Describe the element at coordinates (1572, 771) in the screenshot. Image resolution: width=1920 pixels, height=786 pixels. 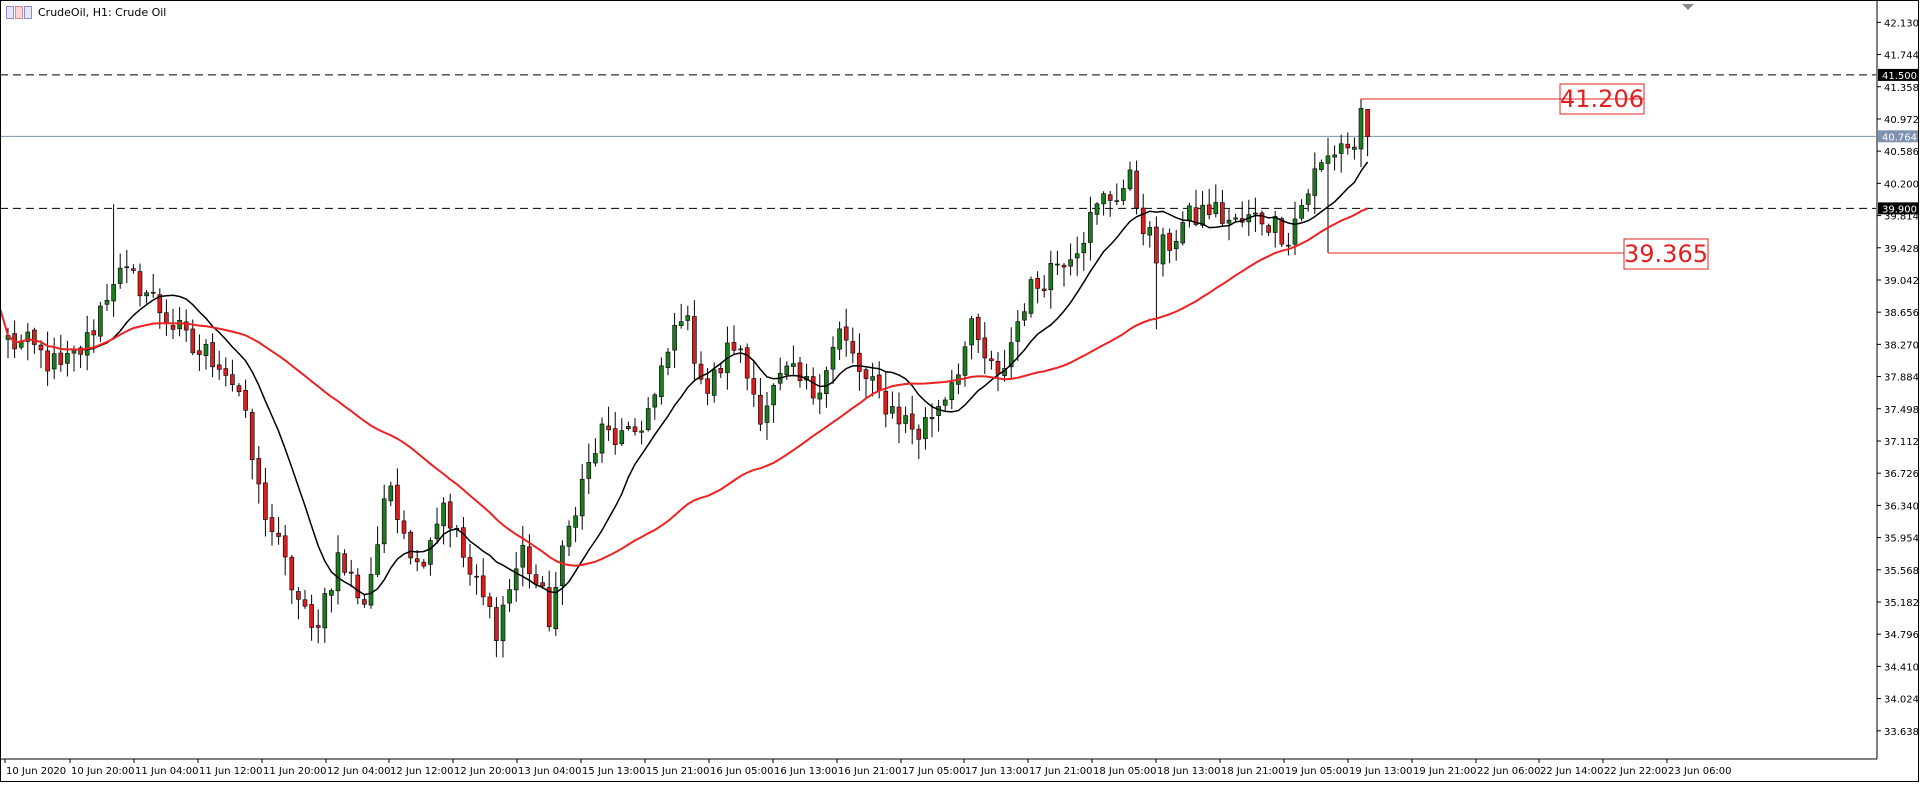
I see `x-tick-label: 22 Jun 14:00` at that location.